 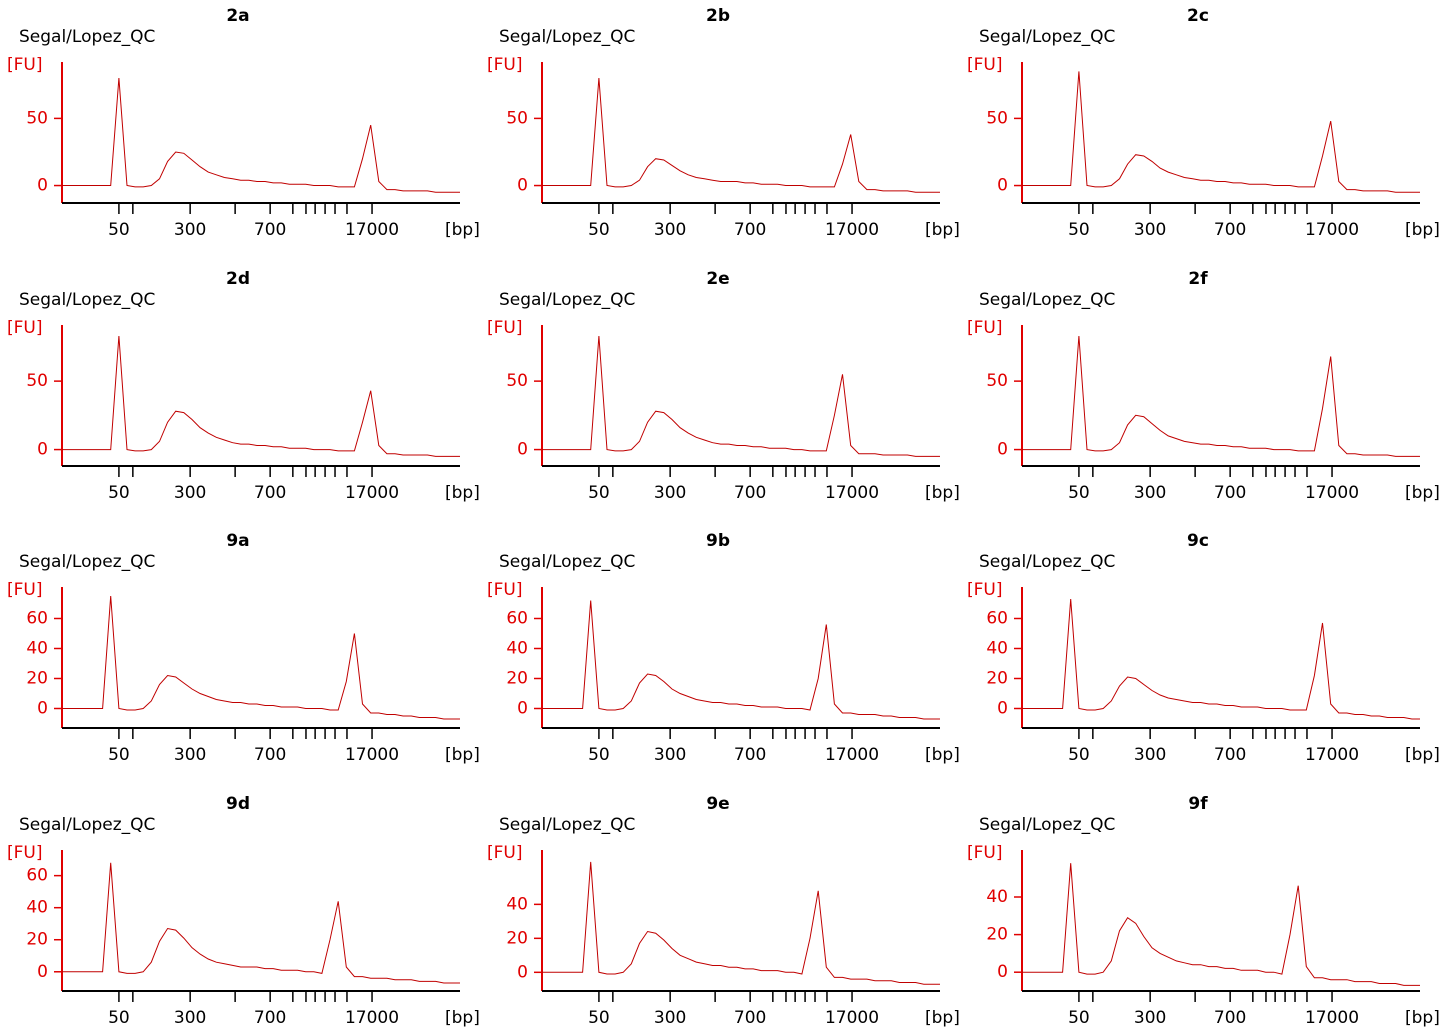 What do you see at coordinates (717, 279) in the screenshot?
I see `chart-title: 2e` at bounding box center [717, 279].